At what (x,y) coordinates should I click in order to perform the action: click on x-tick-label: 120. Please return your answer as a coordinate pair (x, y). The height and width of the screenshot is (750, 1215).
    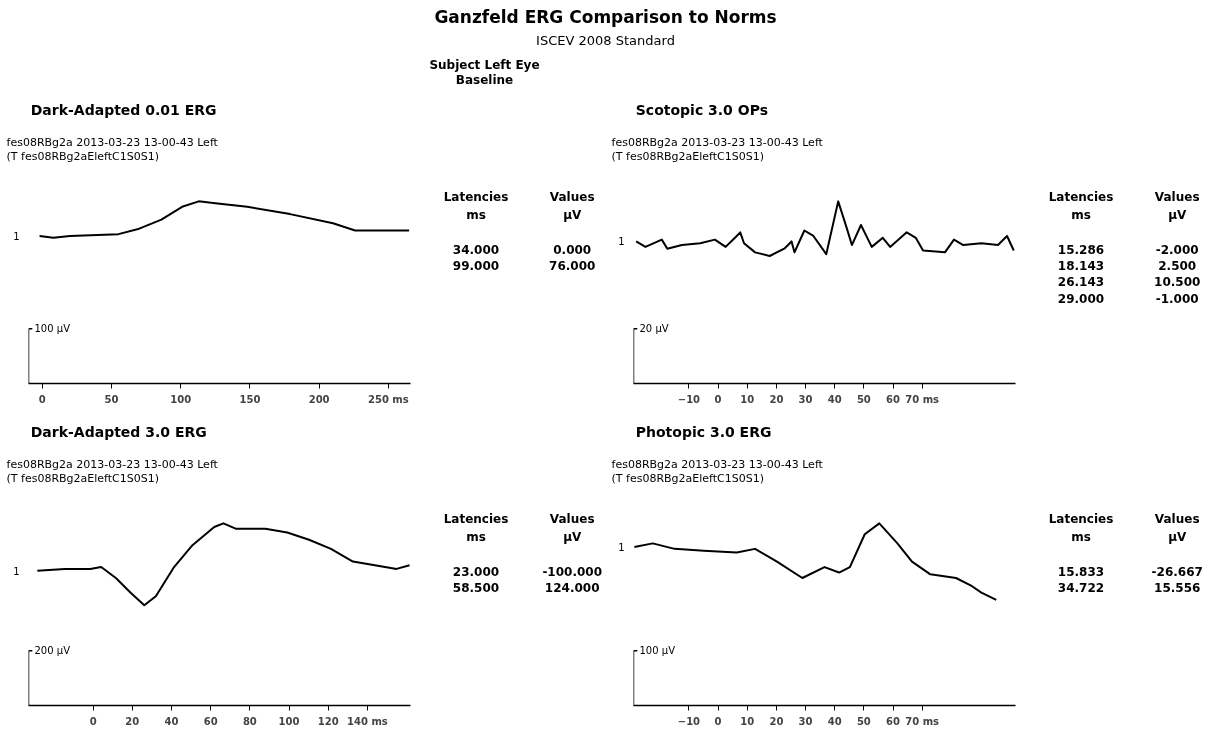
    Looking at the image, I should click on (328, 721).